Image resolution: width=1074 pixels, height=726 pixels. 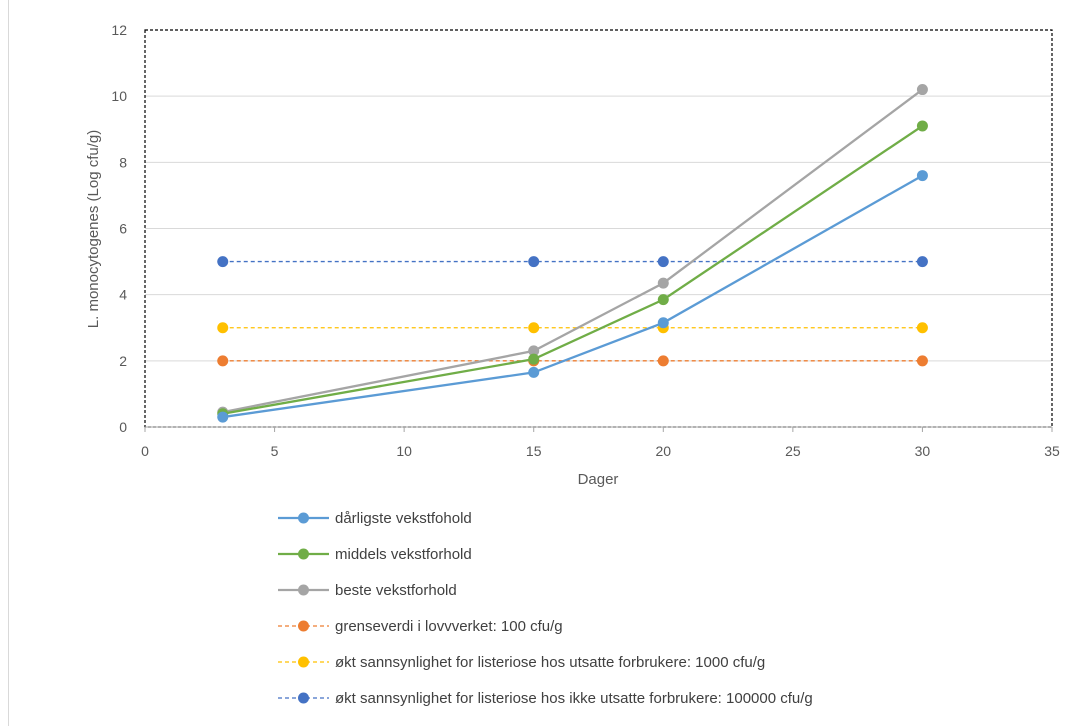 What do you see at coordinates (544, 590) in the screenshot?
I see `legend-item: beste vekstforhold` at bounding box center [544, 590].